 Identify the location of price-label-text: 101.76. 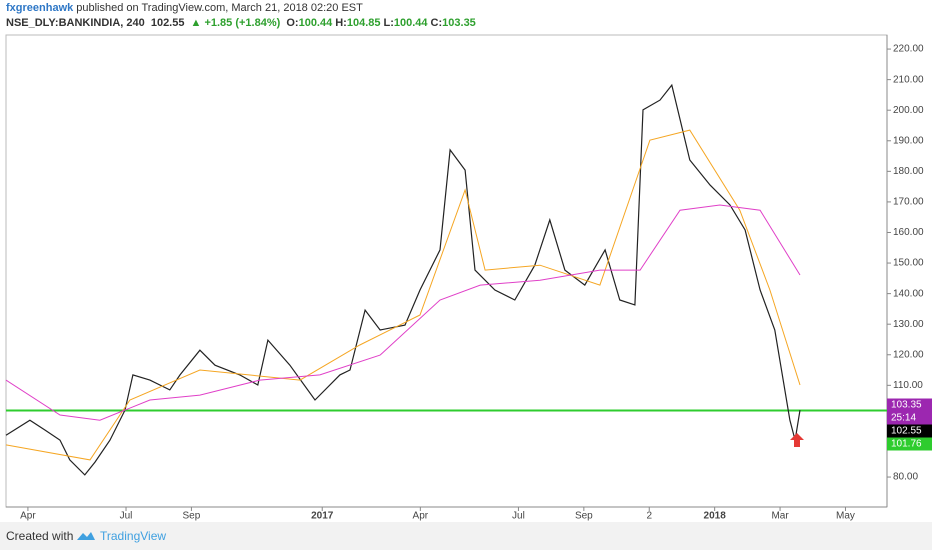
(906, 444).